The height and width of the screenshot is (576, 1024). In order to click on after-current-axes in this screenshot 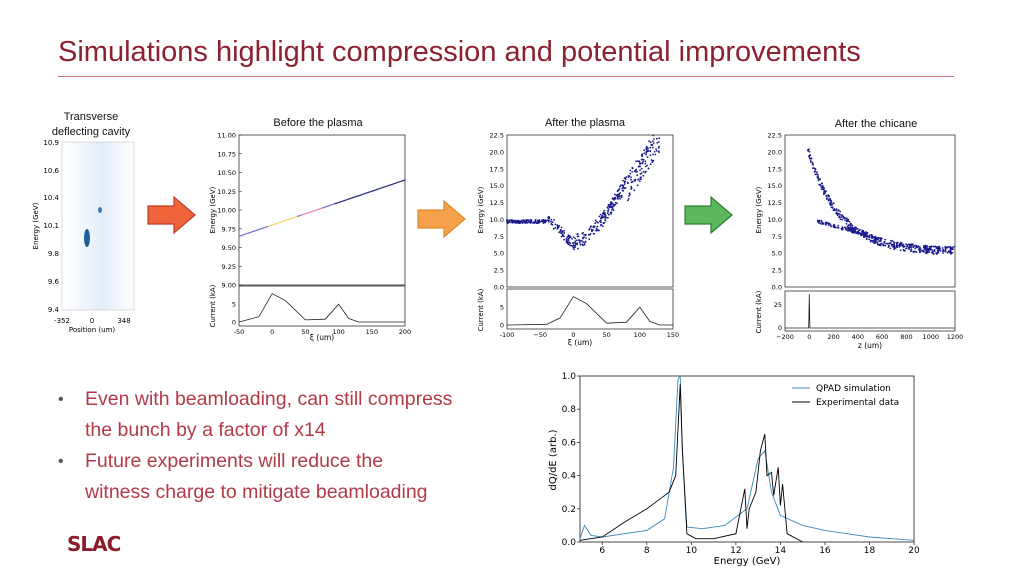, I will do `click(590, 309)`.